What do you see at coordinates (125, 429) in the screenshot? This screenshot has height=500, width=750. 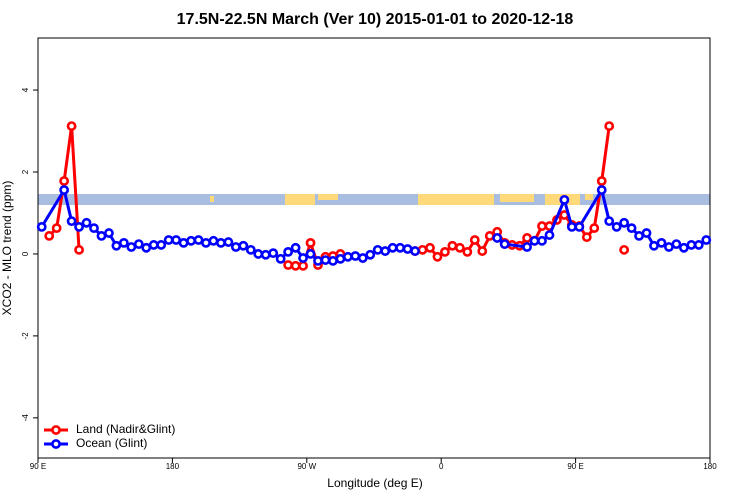 I see `legend-label: Land (Nadir&Glint)` at bounding box center [125, 429].